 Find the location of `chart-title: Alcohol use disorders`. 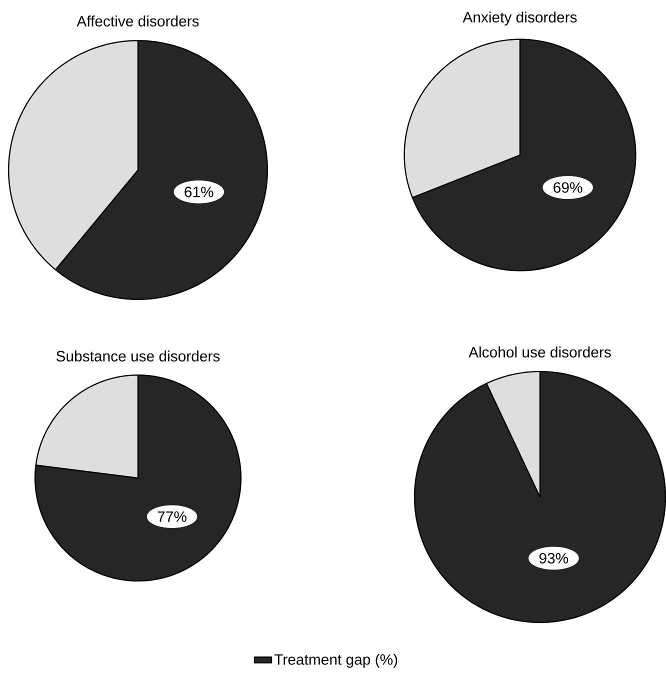

chart-title: Alcohol use disorders is located at coordinates (539, 352).